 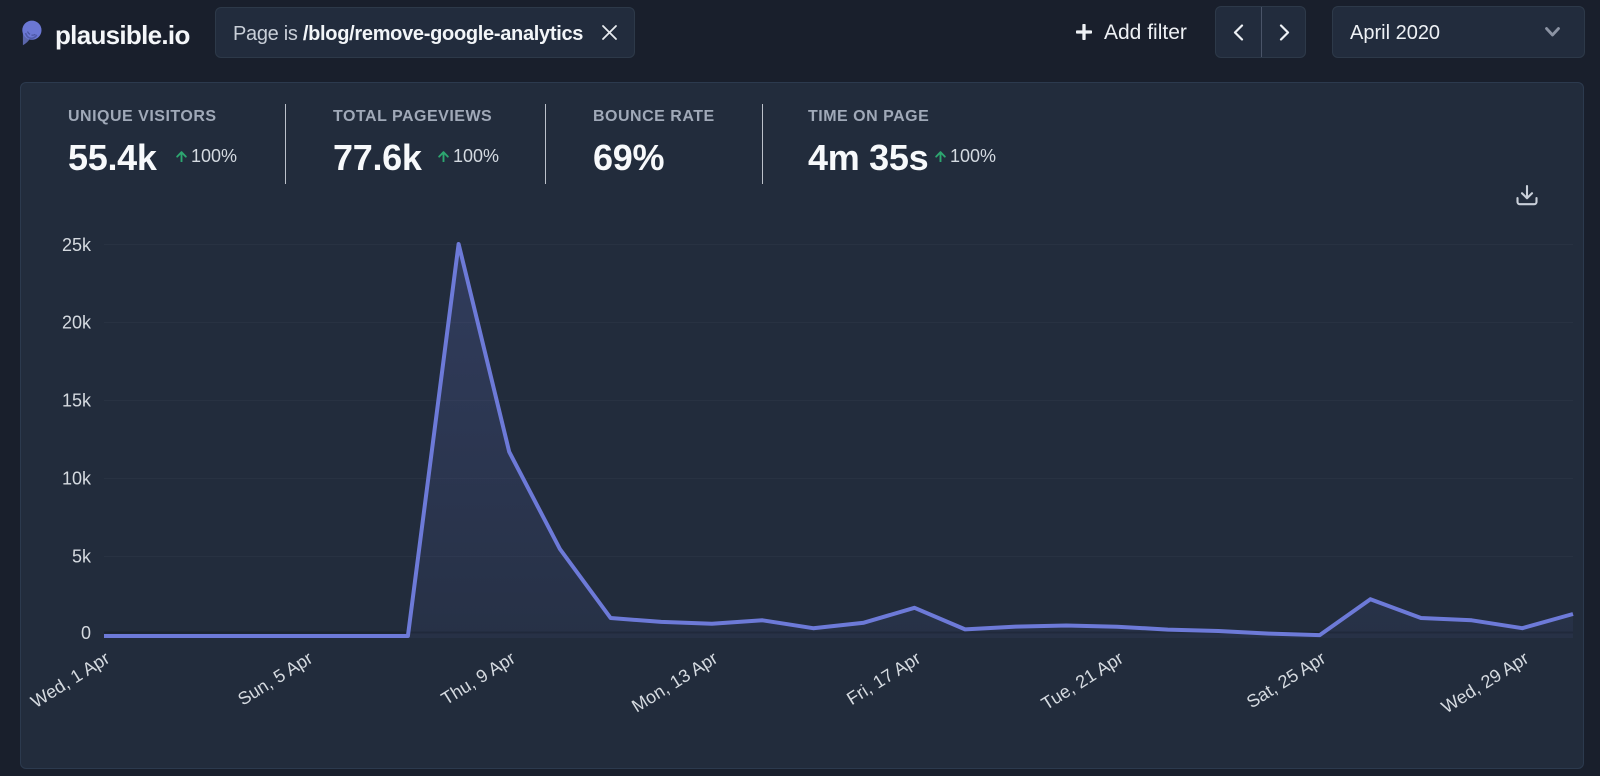 What do you see at coordinates (275, 679) in the screenshot?
I see `svg-text: Sun, 5 Apr` at bounding box center [275, 679].